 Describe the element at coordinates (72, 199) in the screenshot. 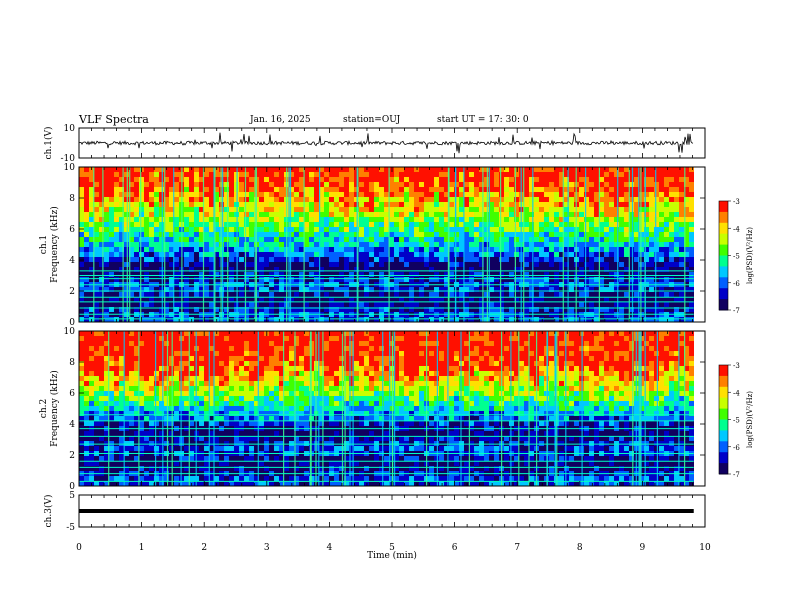

I see `spec1-ytick-label: 8` at that location.